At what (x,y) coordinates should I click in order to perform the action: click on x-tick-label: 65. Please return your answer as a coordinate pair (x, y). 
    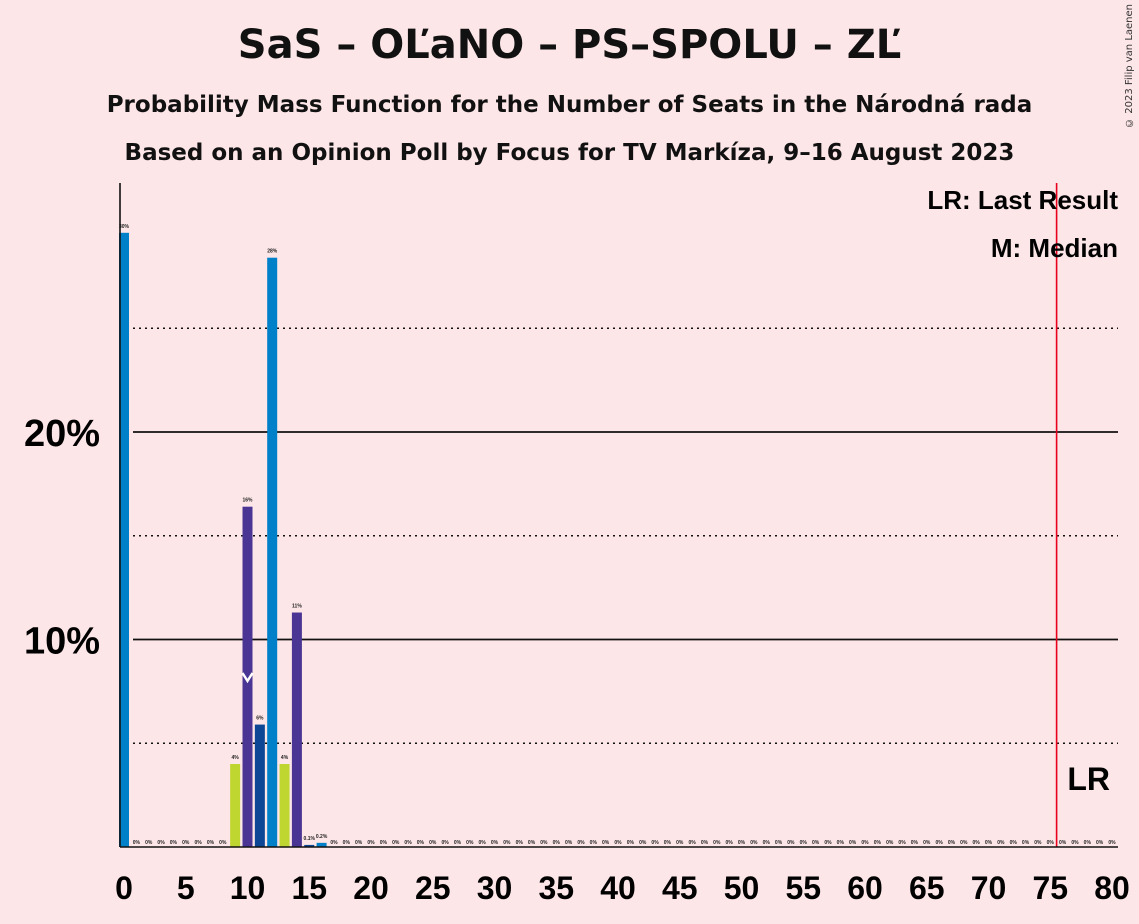
    Looking at the image, I should click on (927, 888).